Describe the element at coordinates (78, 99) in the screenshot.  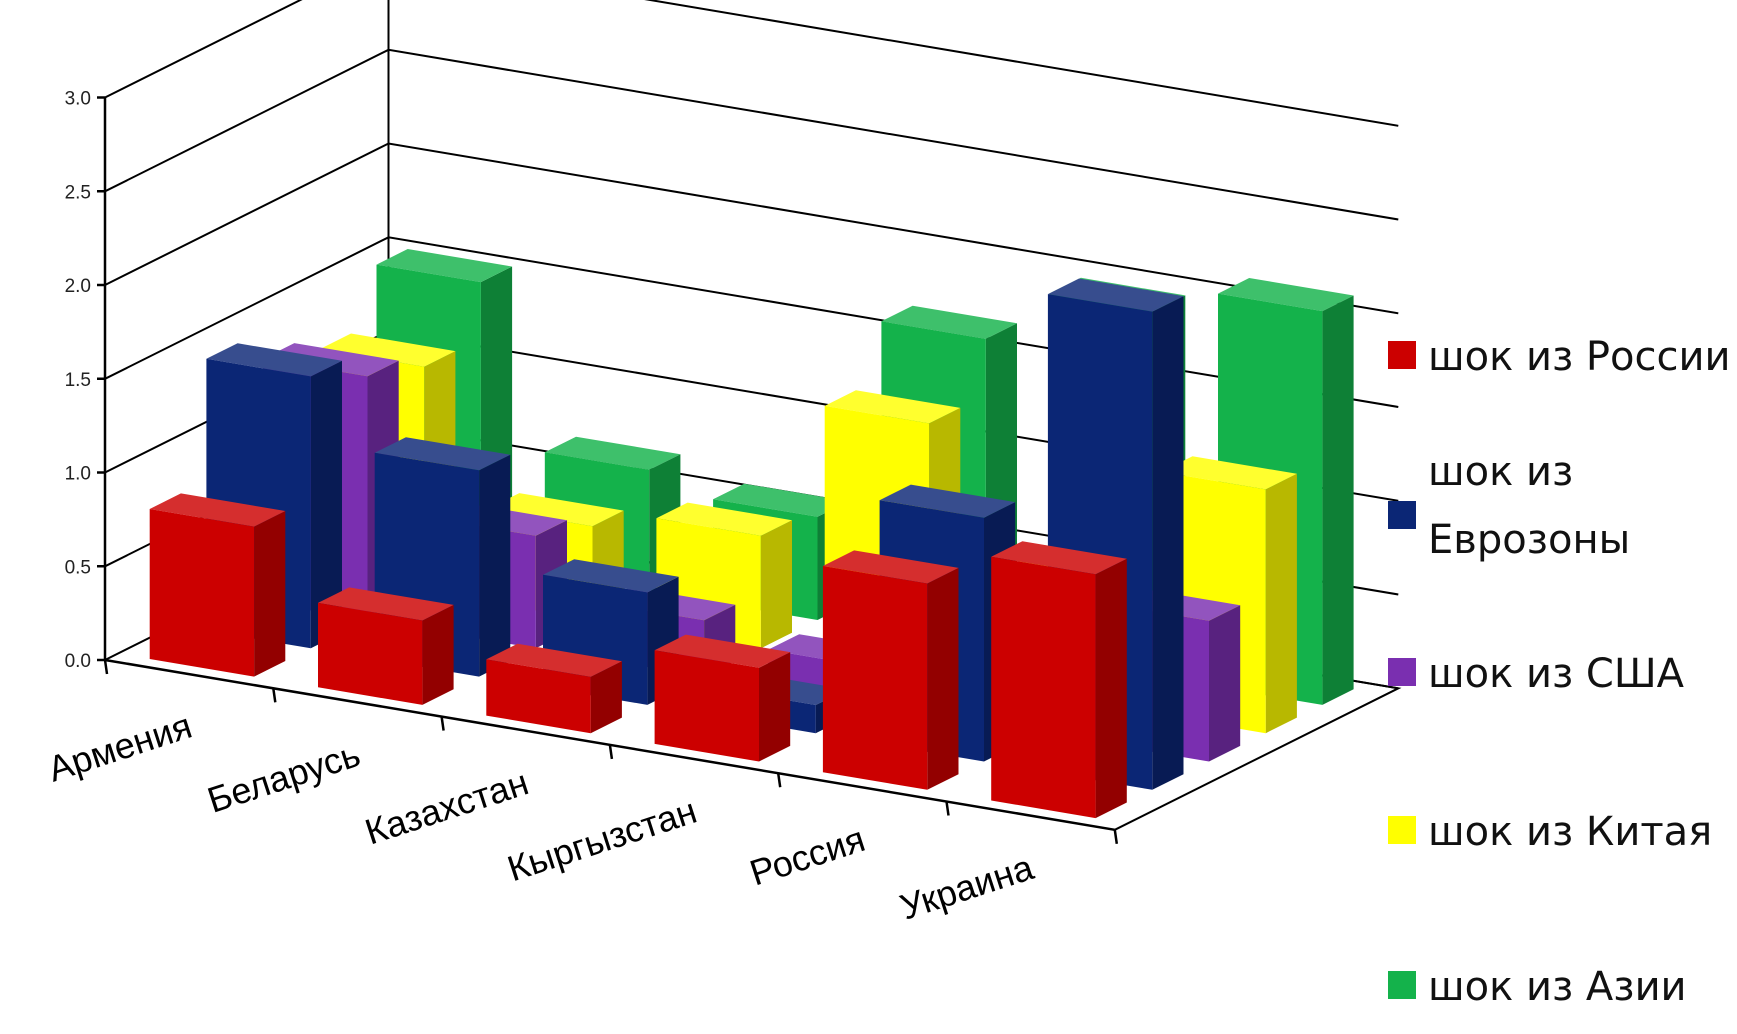
I see `y-tick-label: 3.0` at that location.